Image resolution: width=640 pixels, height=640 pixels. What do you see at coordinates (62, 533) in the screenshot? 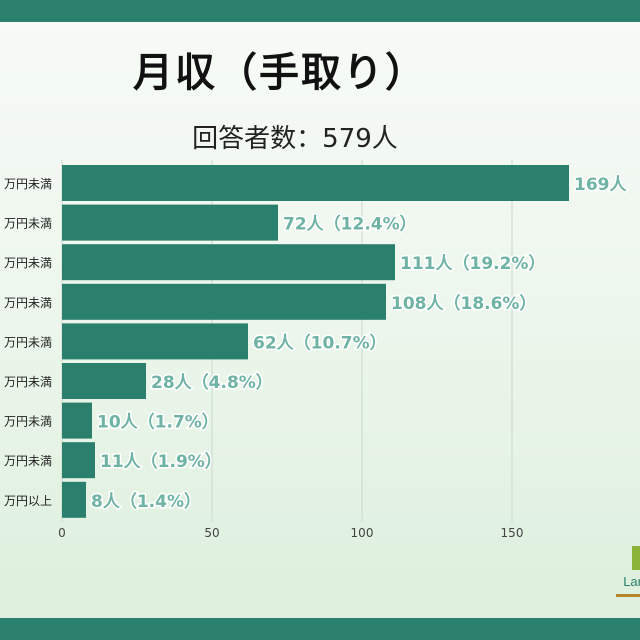
I see `x-tick-label: 0` at bounding box center [62, 533].